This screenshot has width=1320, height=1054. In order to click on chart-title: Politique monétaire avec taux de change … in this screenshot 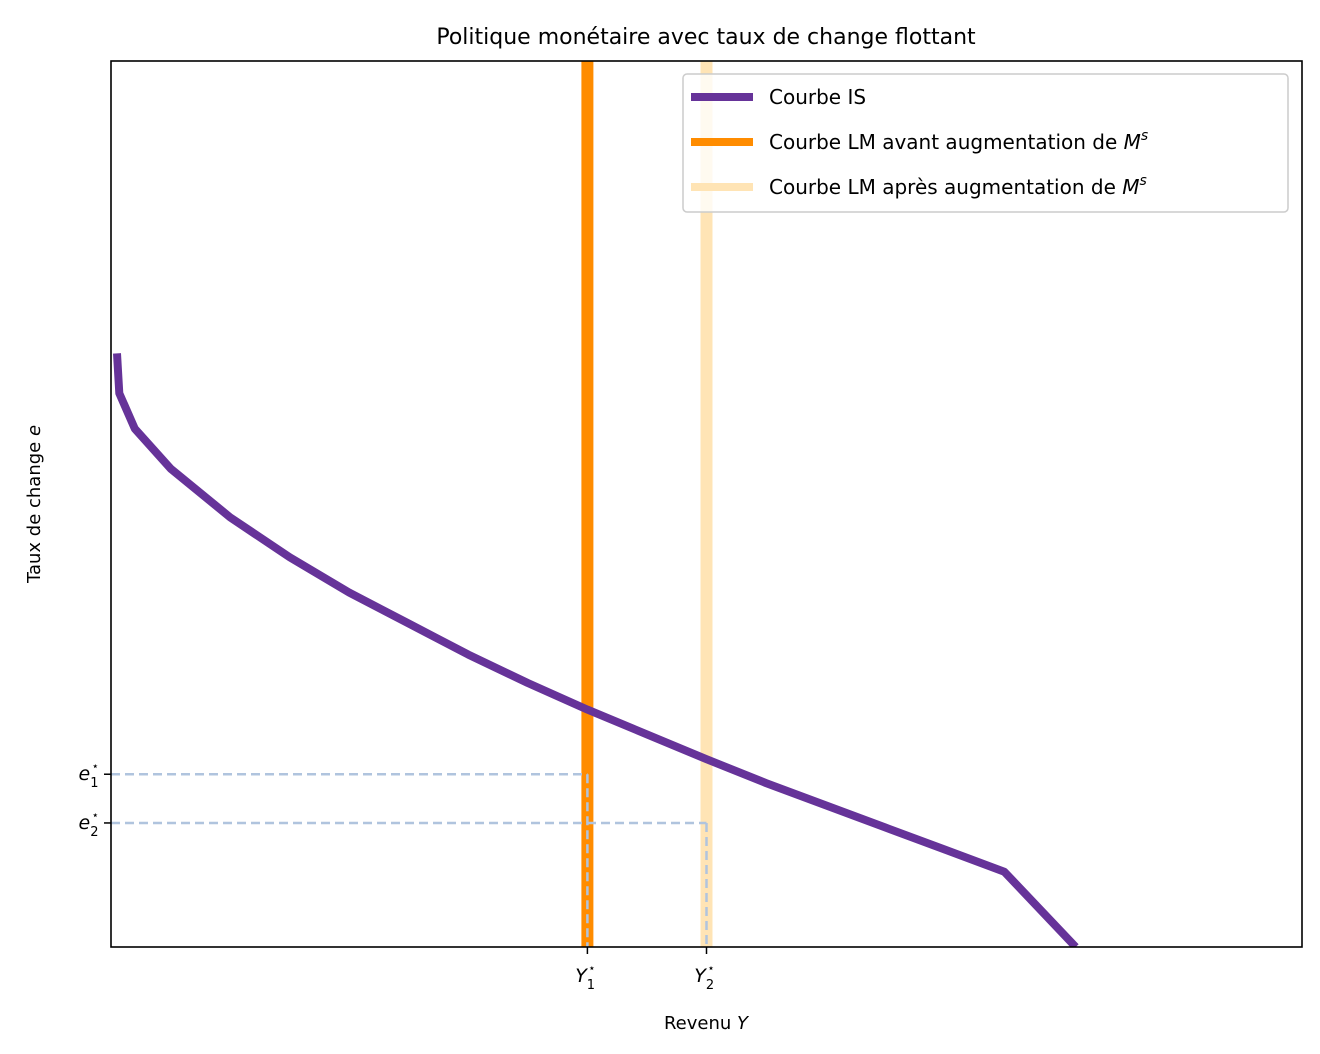, I will do `click(706, 37)`.